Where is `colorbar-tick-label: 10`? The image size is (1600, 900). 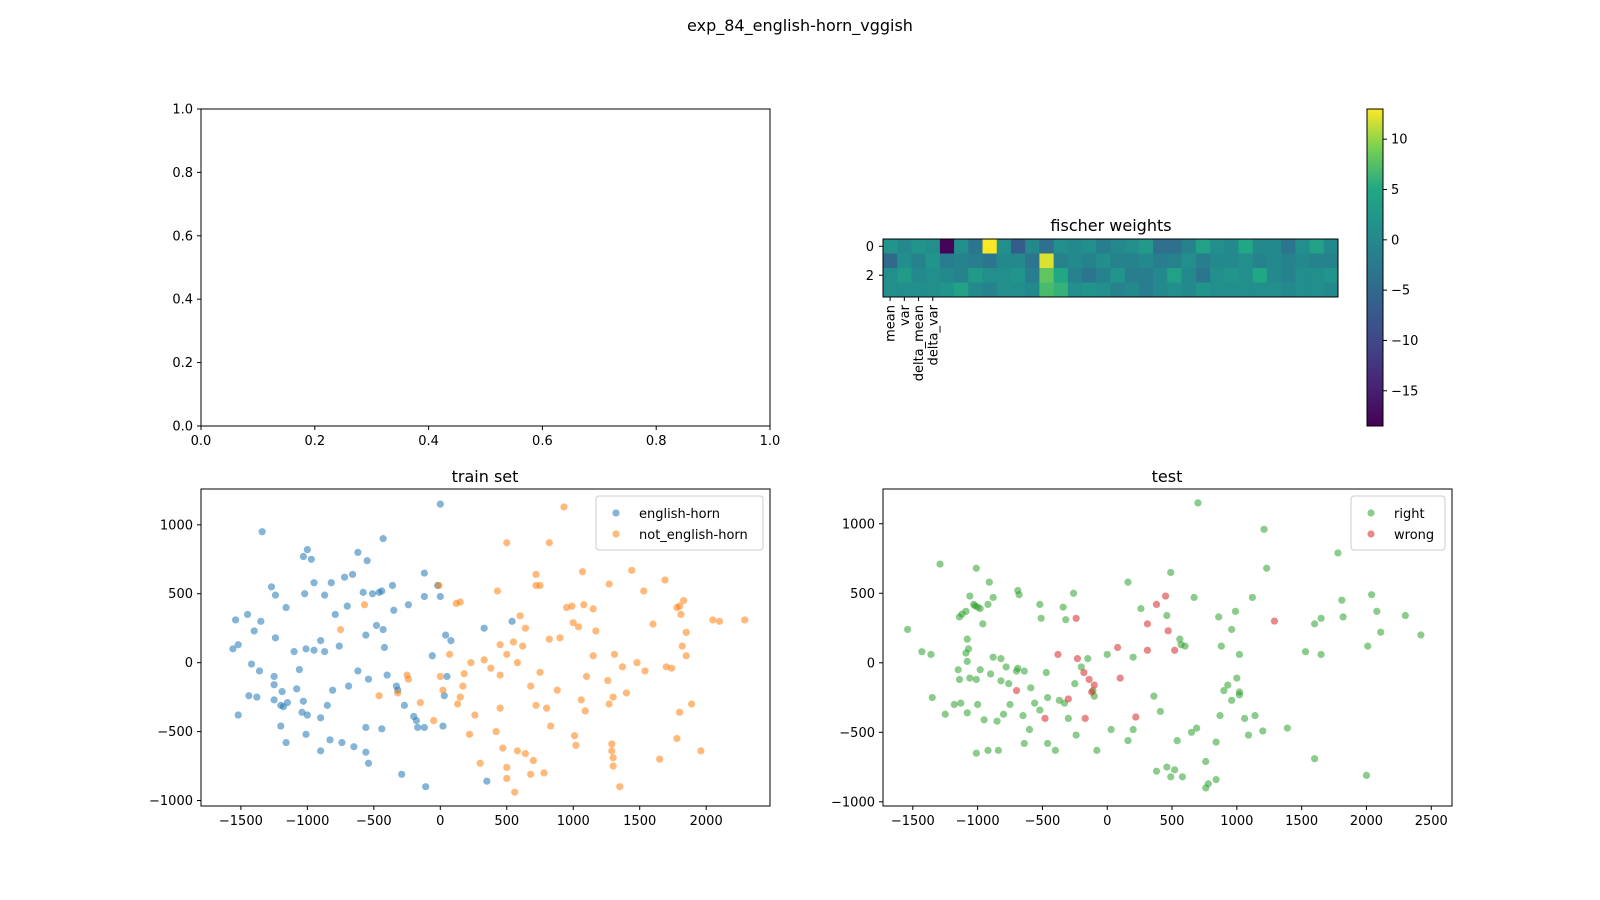 colorbar-tick-label: 10 is located at coordinates (1399, 140).